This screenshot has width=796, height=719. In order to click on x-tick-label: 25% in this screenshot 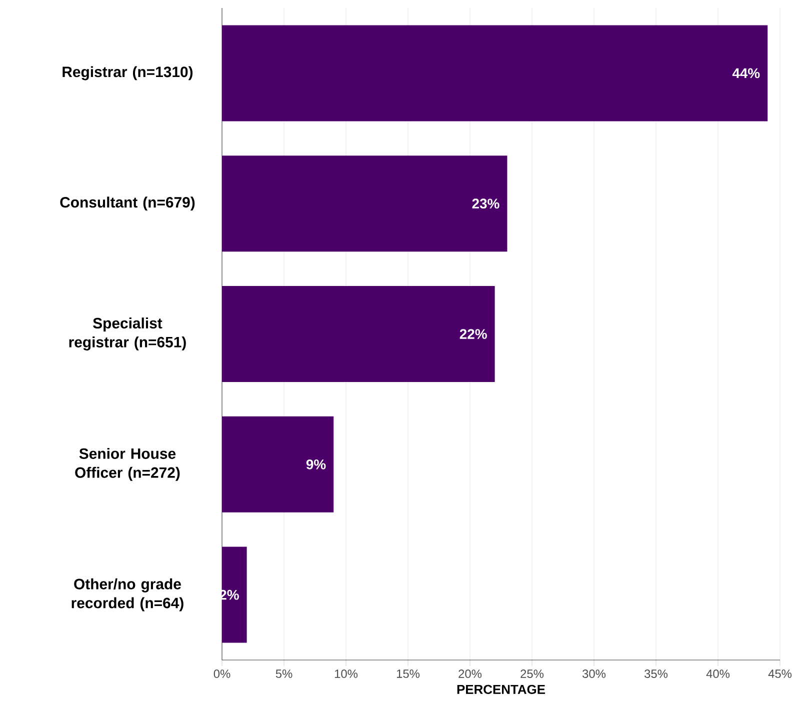, I will do `click(532, 674)`.